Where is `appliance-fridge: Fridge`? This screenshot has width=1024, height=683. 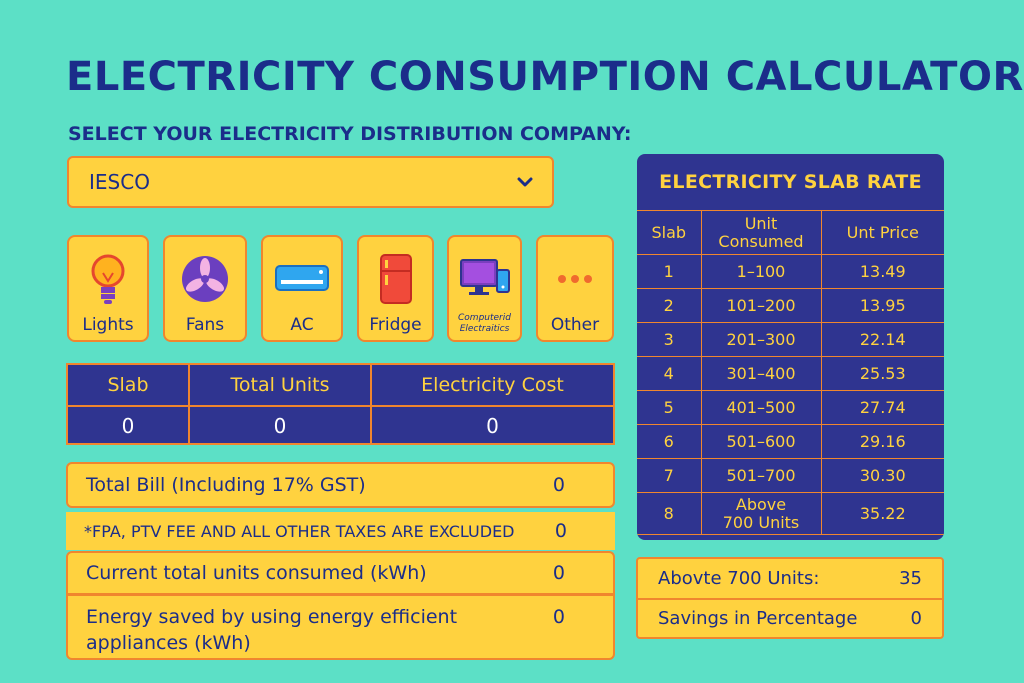 appliance-fridge: Fridge is located at coordinates (395, 288).